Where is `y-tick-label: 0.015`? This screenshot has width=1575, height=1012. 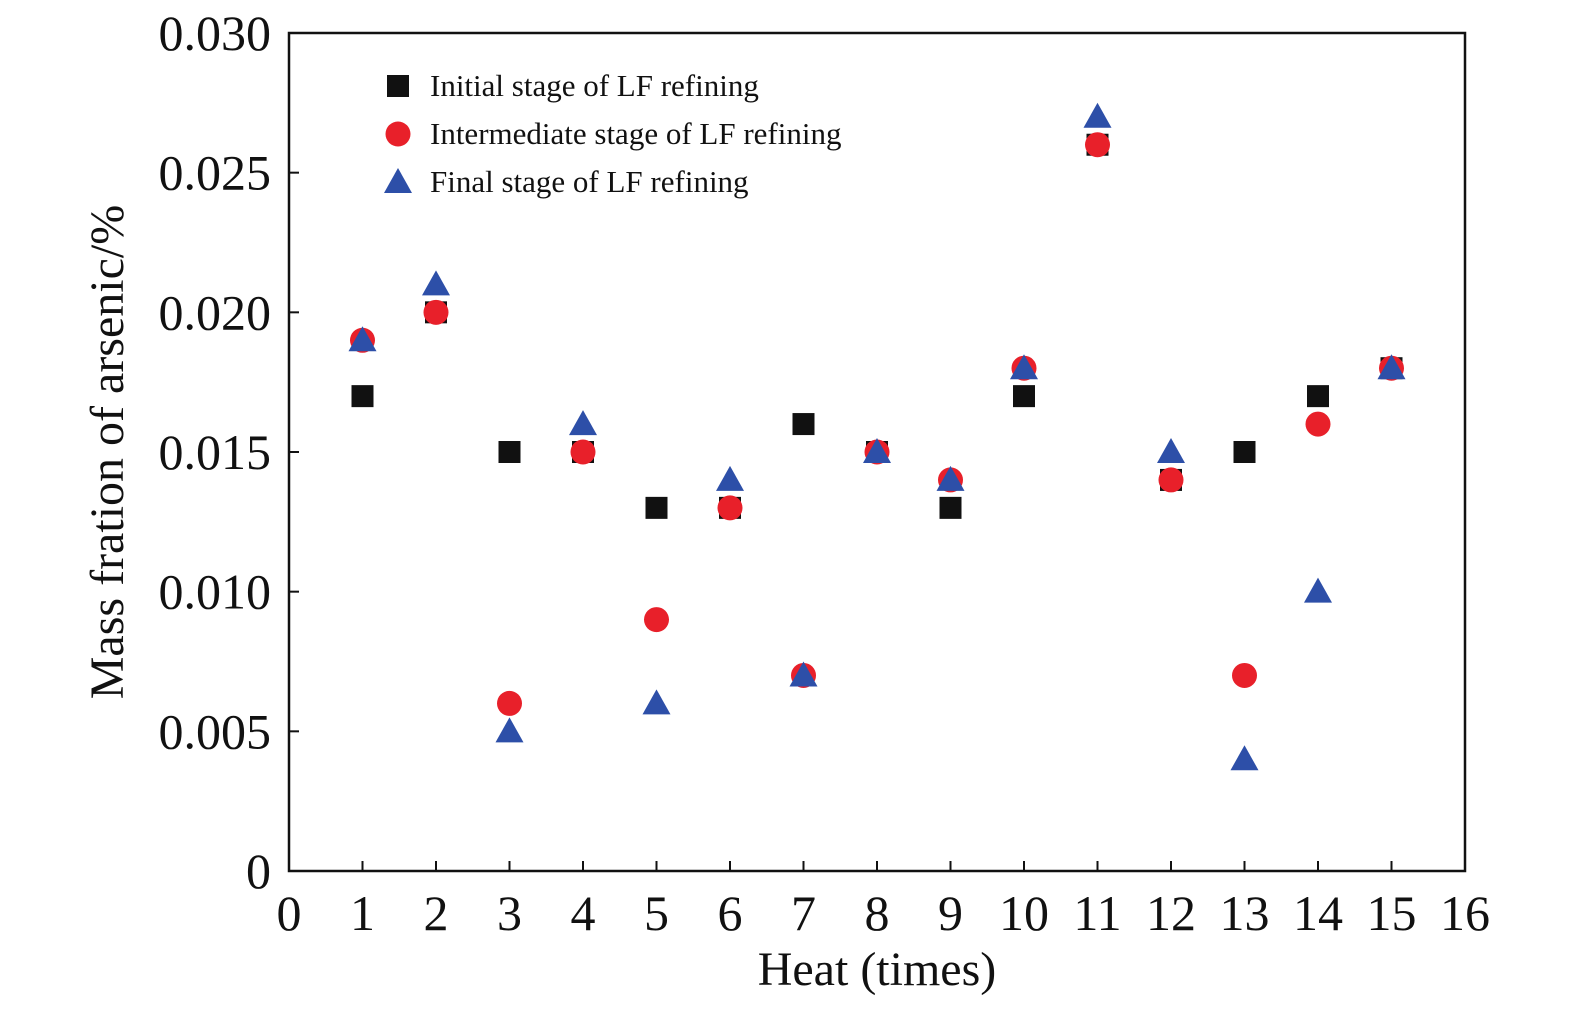 y-tick-label: 0.015 is located at coordinates (215, 452).